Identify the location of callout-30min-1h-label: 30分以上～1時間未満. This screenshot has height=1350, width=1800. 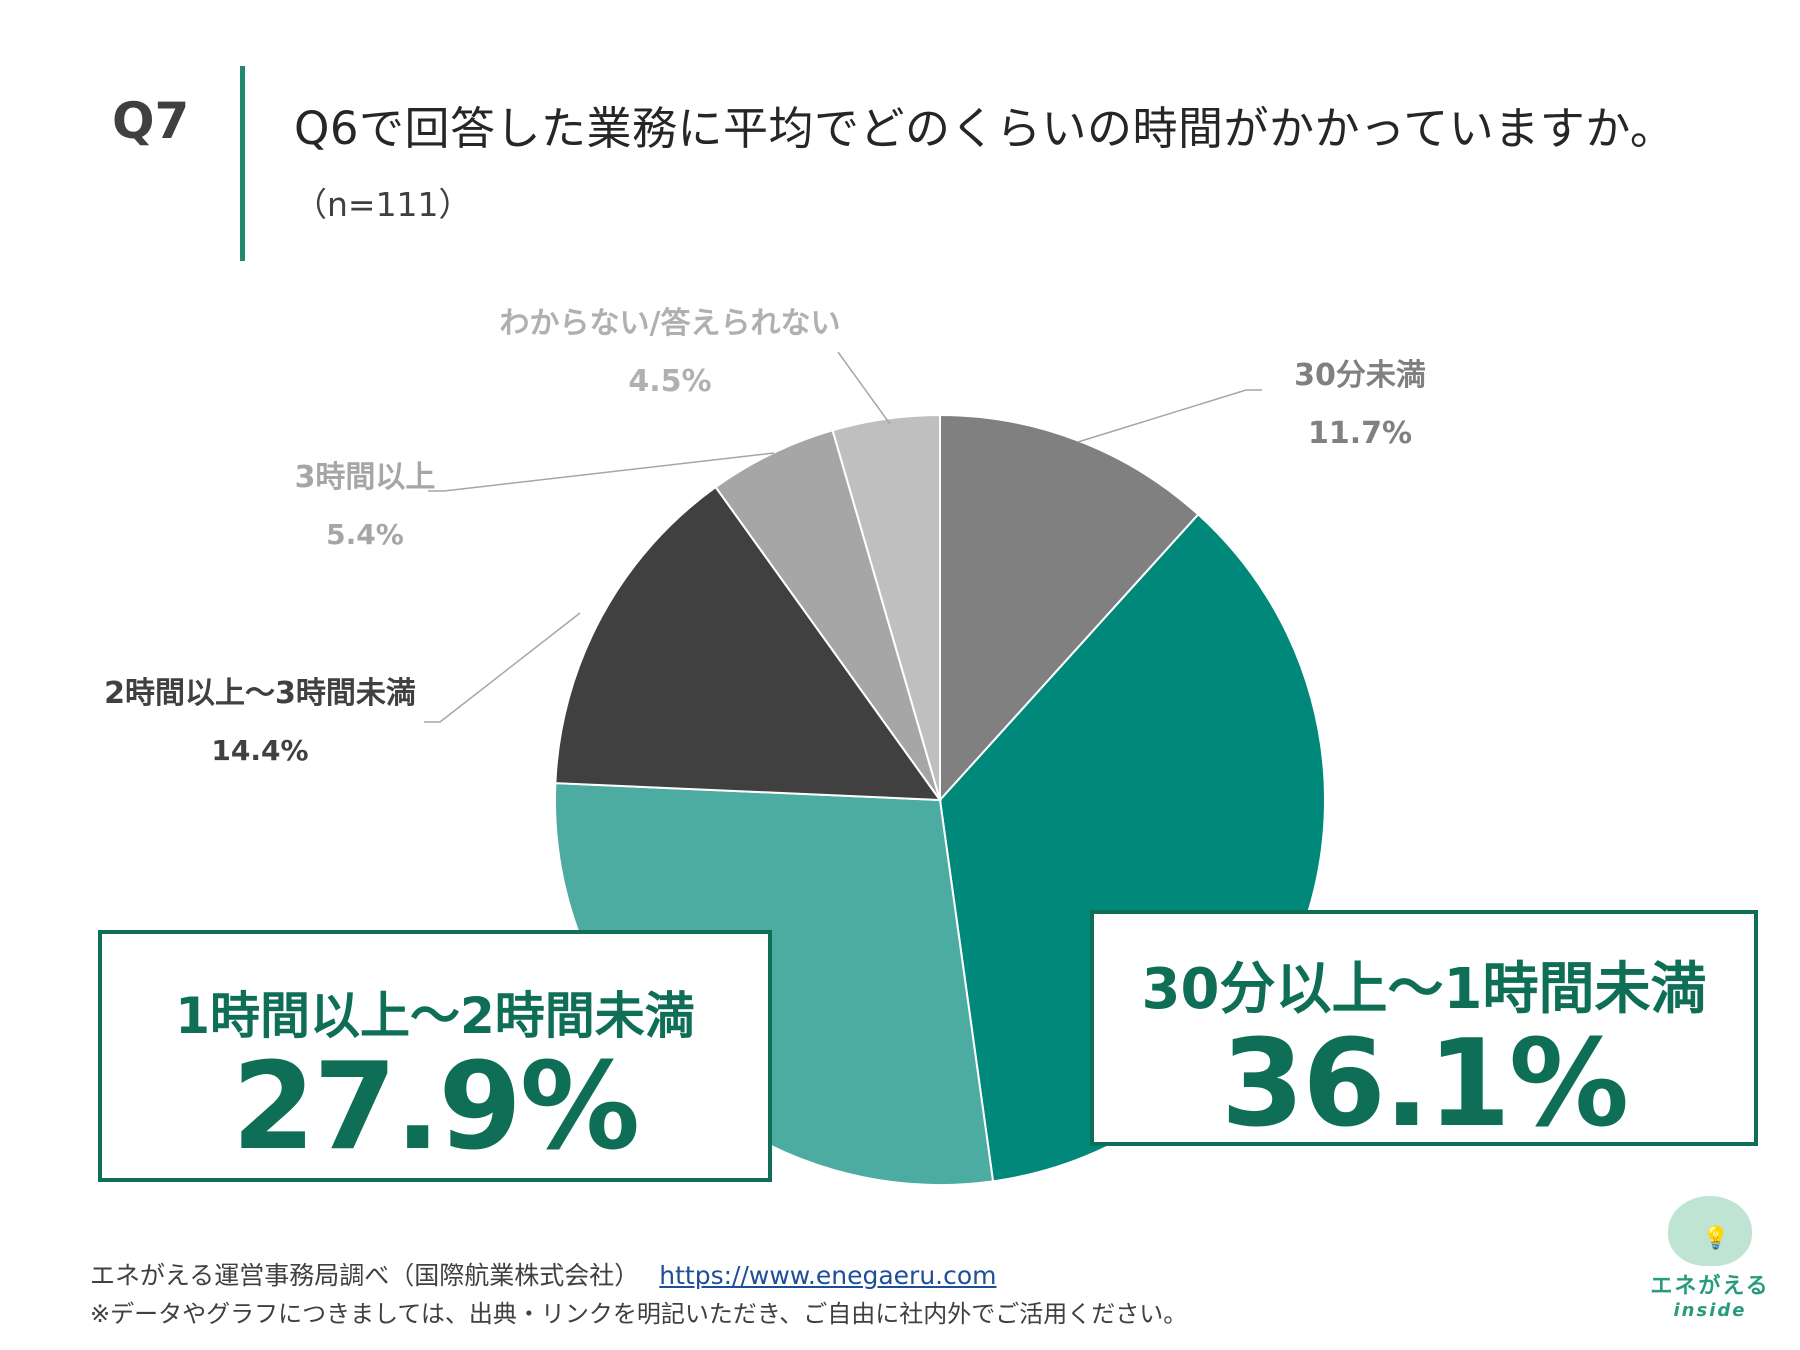
(1424, 989).